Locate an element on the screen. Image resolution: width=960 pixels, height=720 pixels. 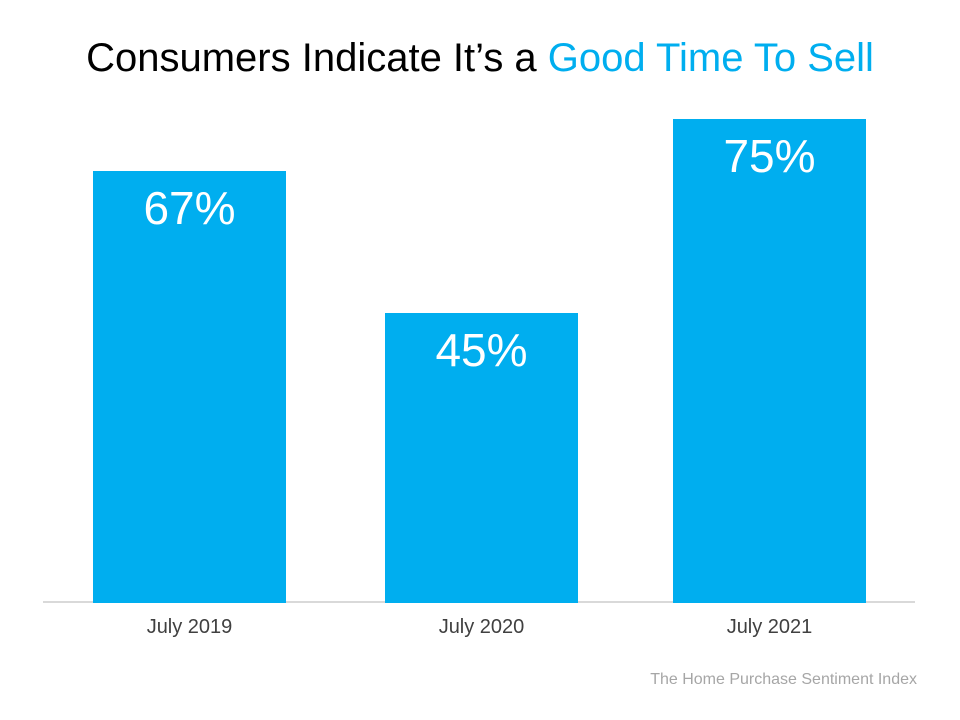
x-axis-label-july-2020: July 2020 is located at coordinates (481, 627).